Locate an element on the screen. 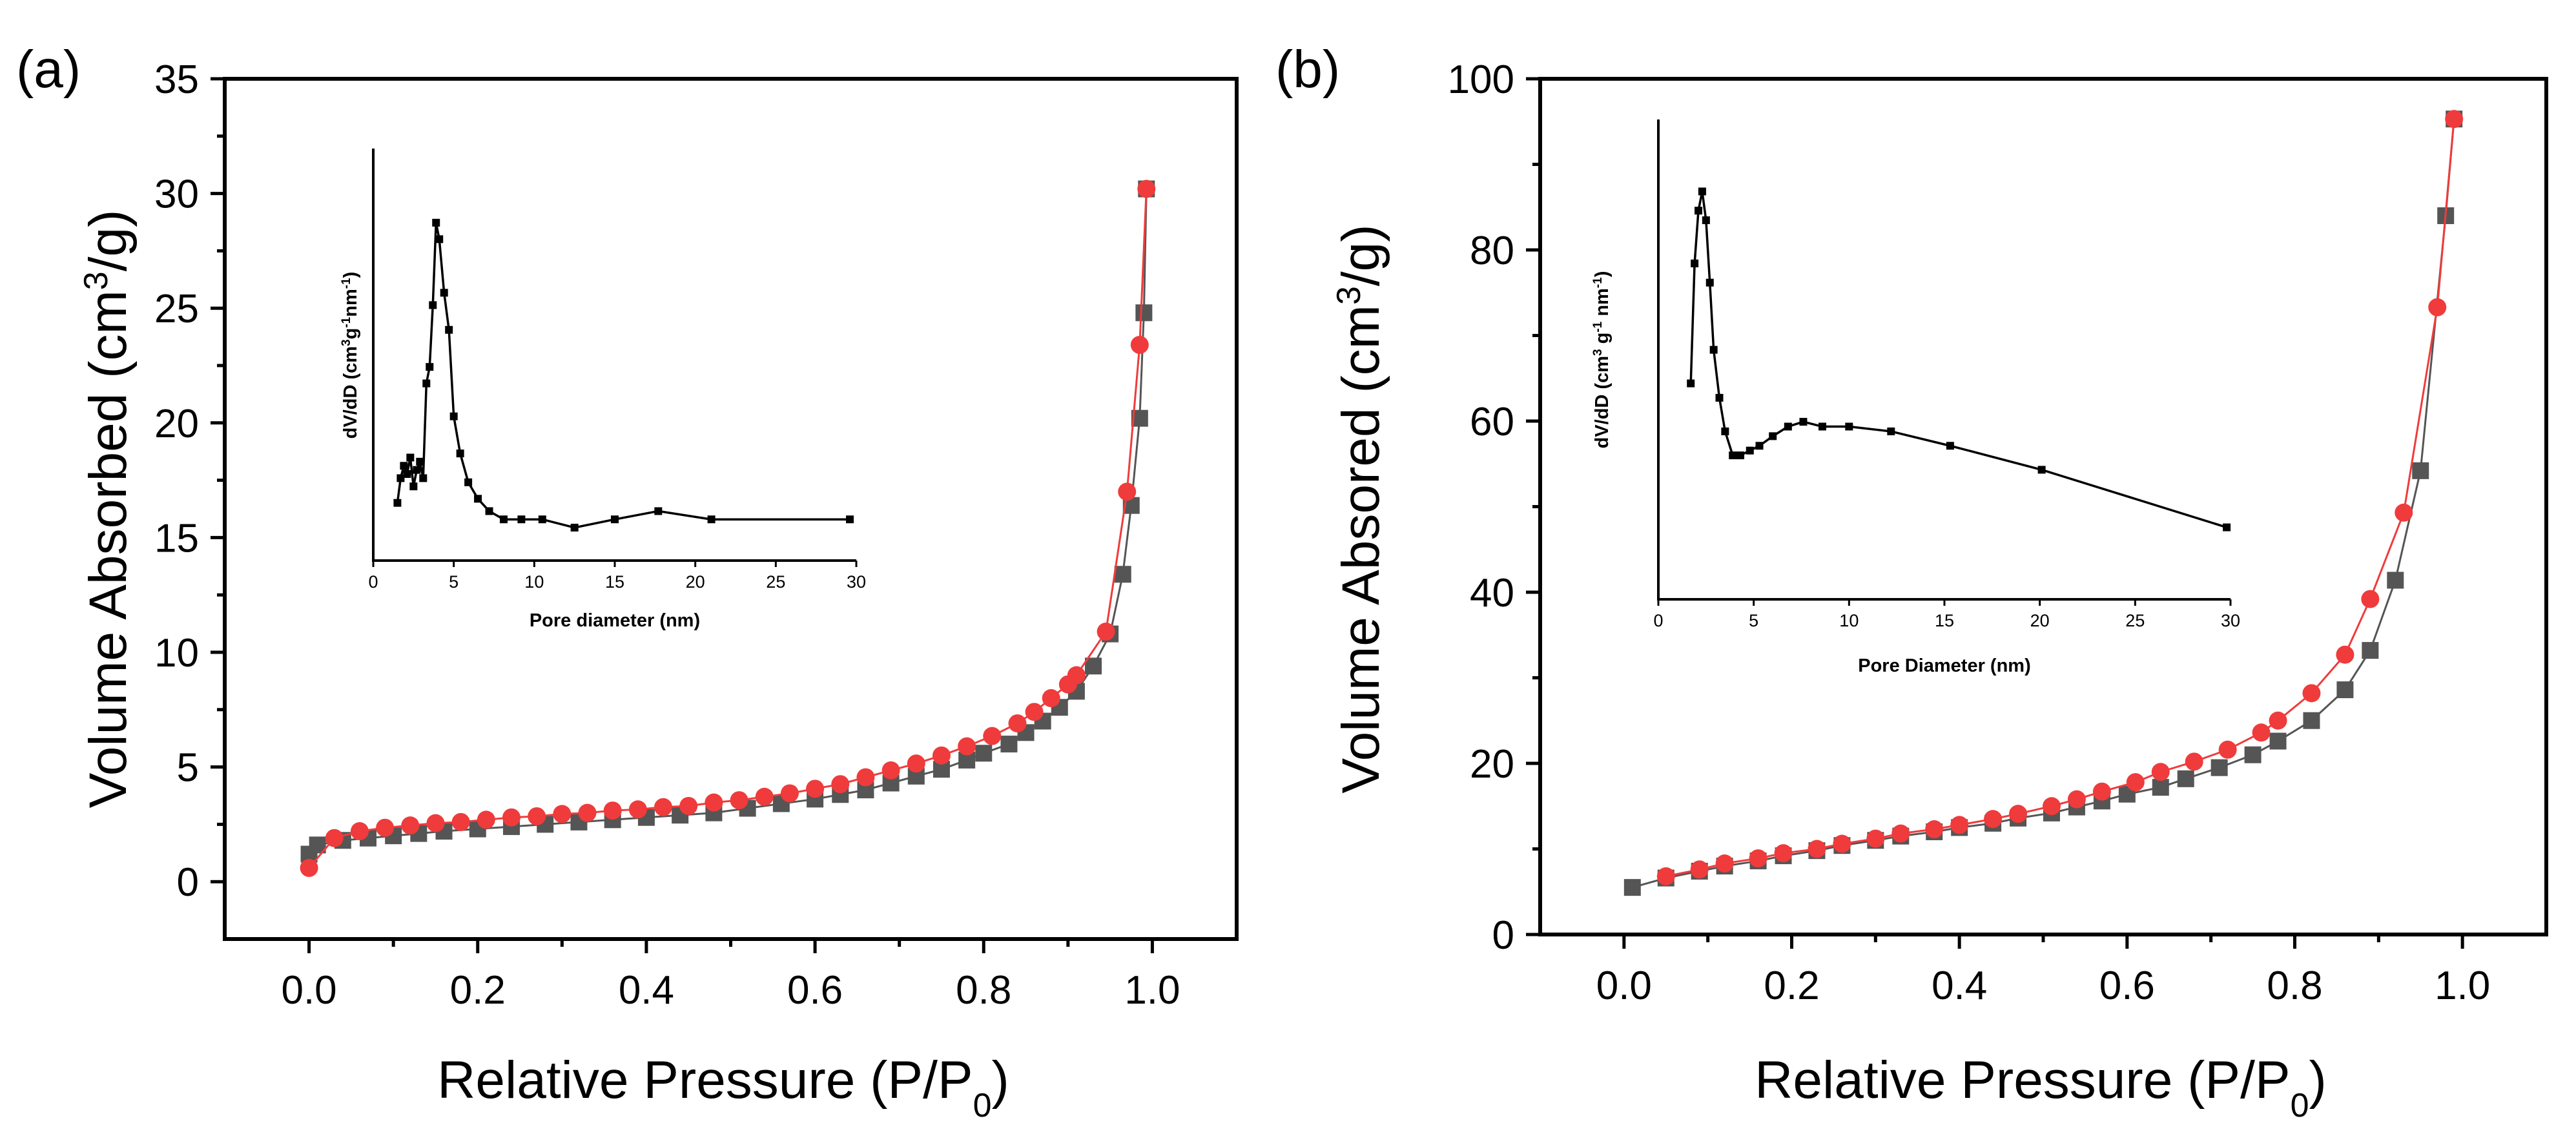  panel-b-x-tick-label: 0.0 is located at coordinates (1624, 986).